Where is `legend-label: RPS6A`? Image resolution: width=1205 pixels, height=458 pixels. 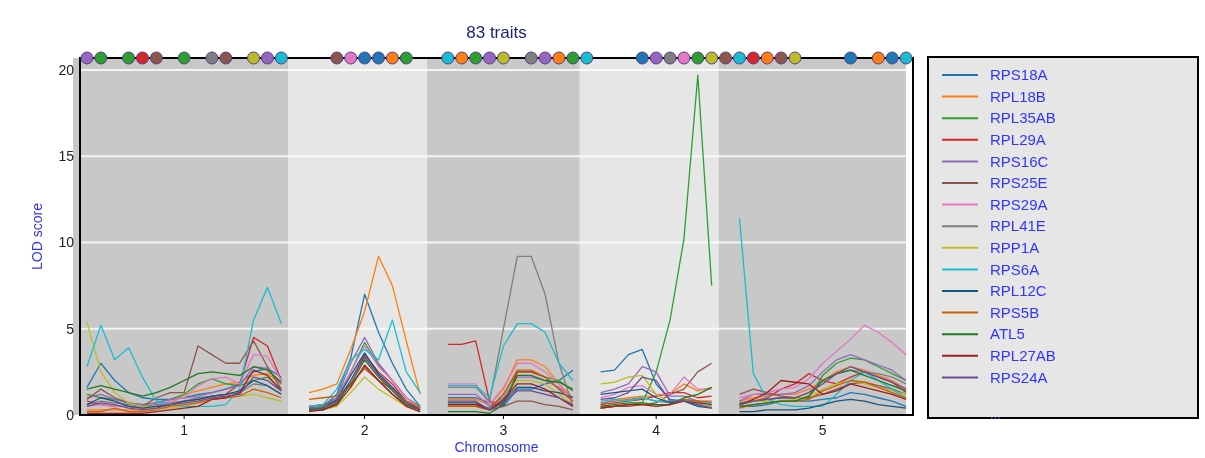
legend-label: RPS6A is located at coordinates (1015, 269).